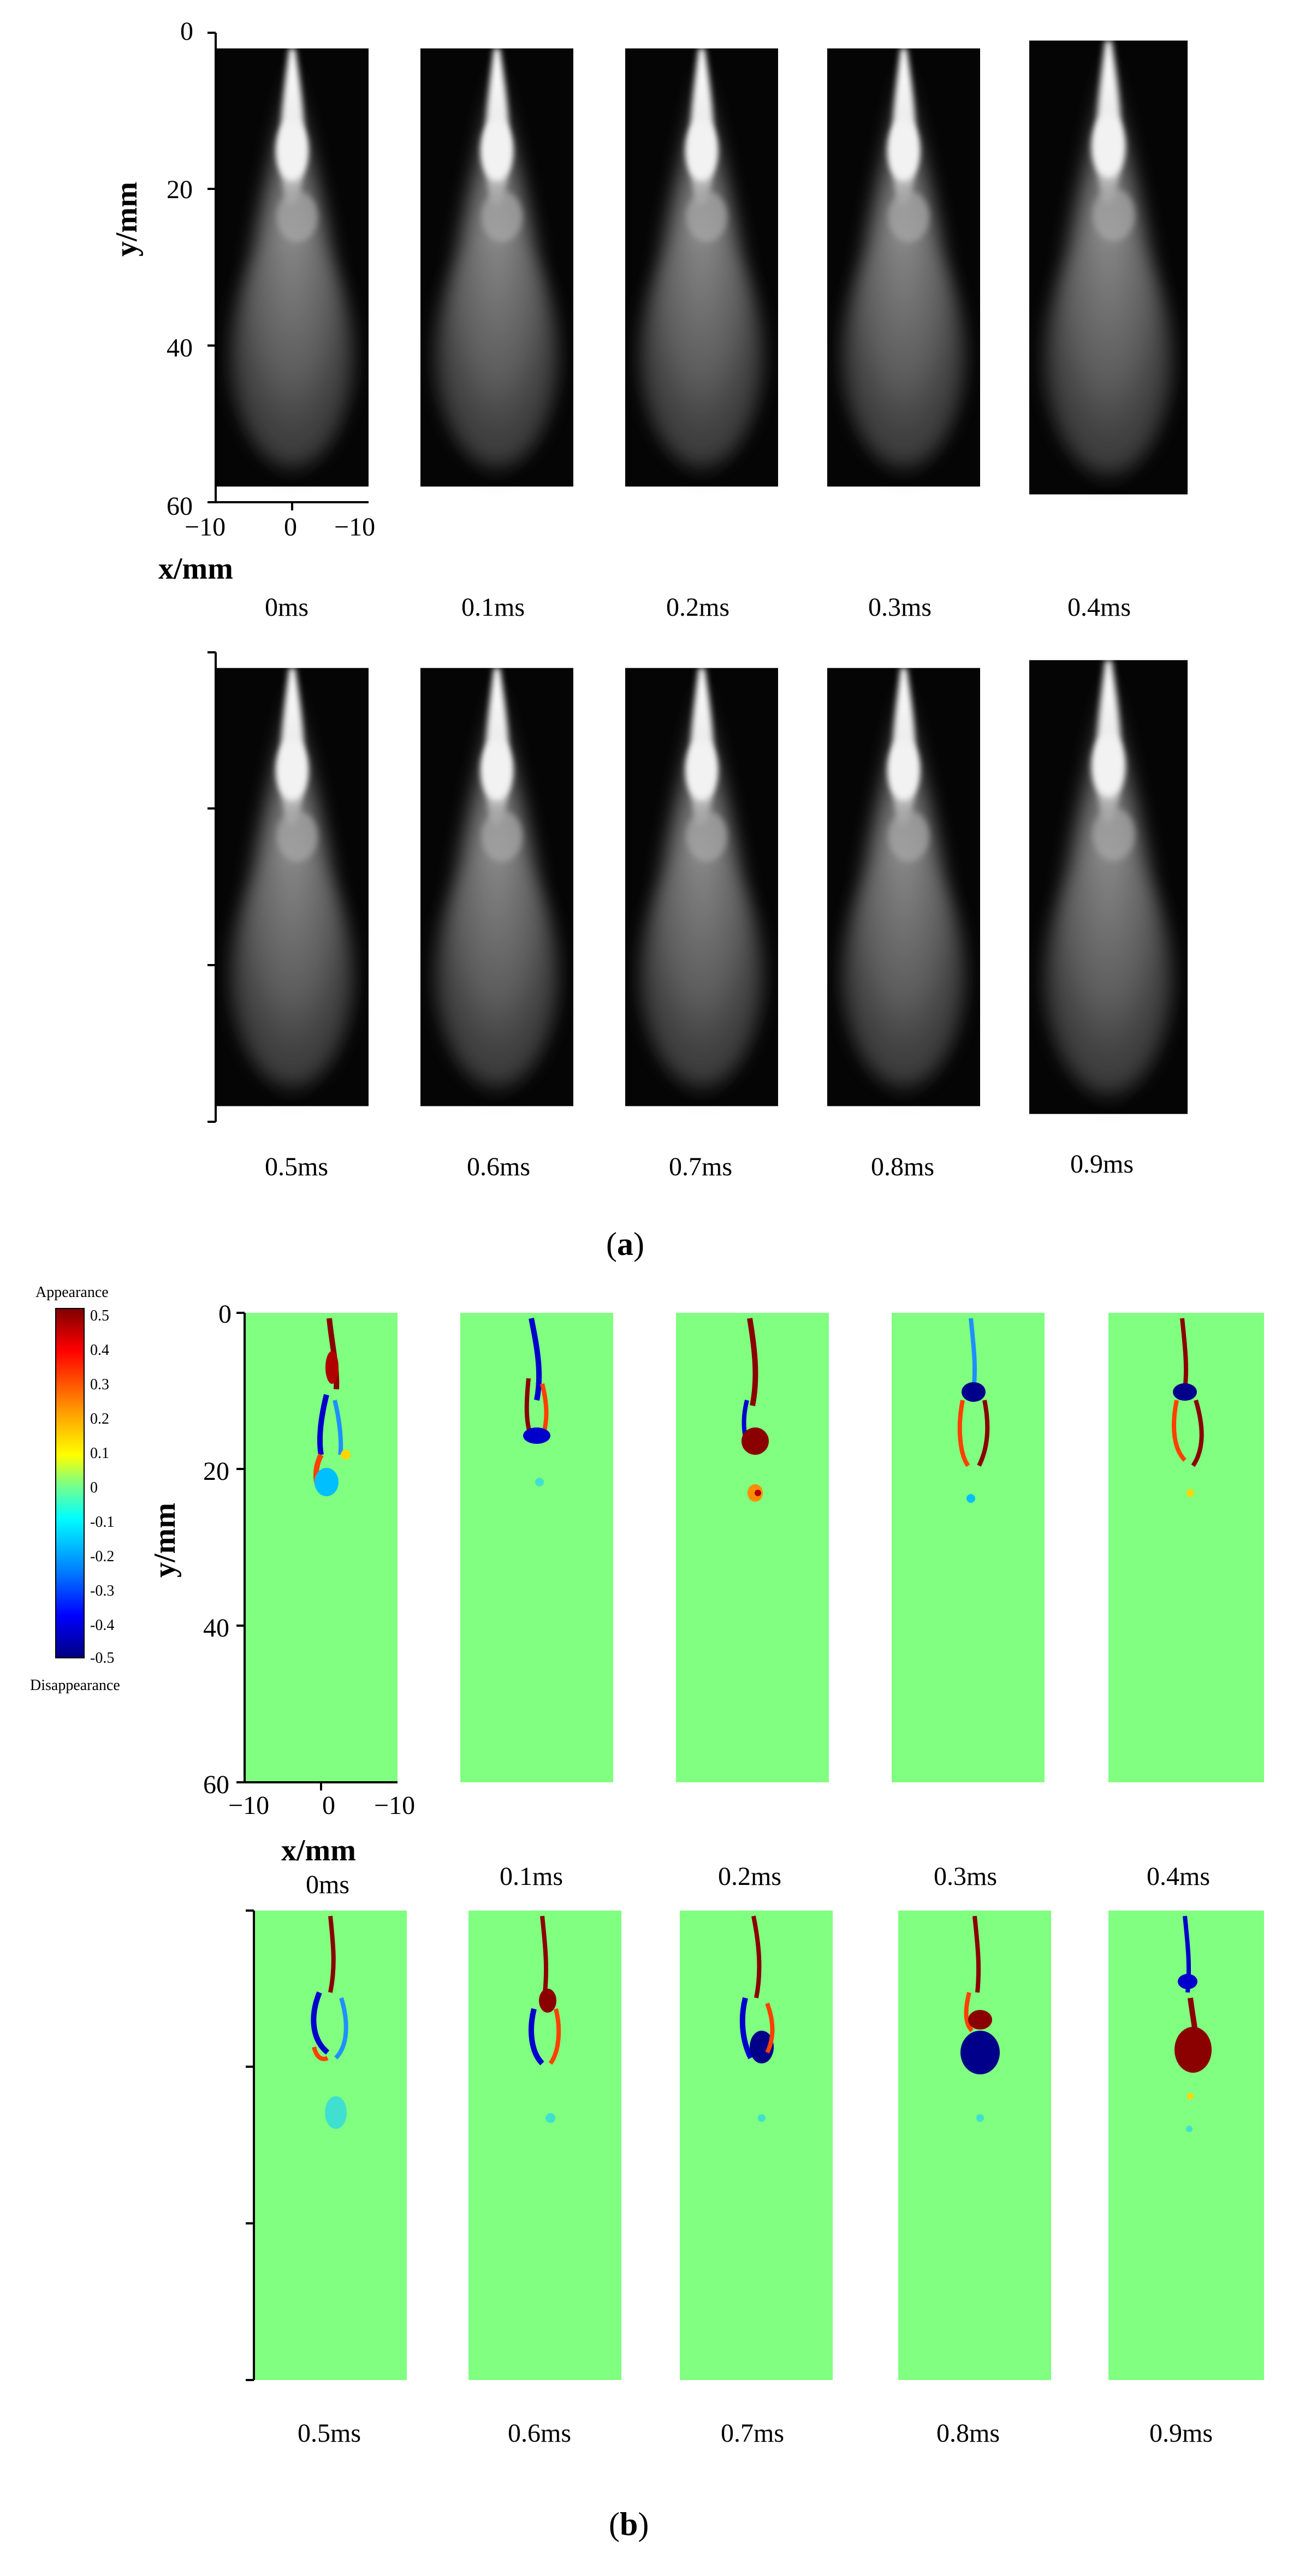  Describe the element at coordinates (903, 887) in the screenshot. I see `spray-image-0.8ms` at that location.